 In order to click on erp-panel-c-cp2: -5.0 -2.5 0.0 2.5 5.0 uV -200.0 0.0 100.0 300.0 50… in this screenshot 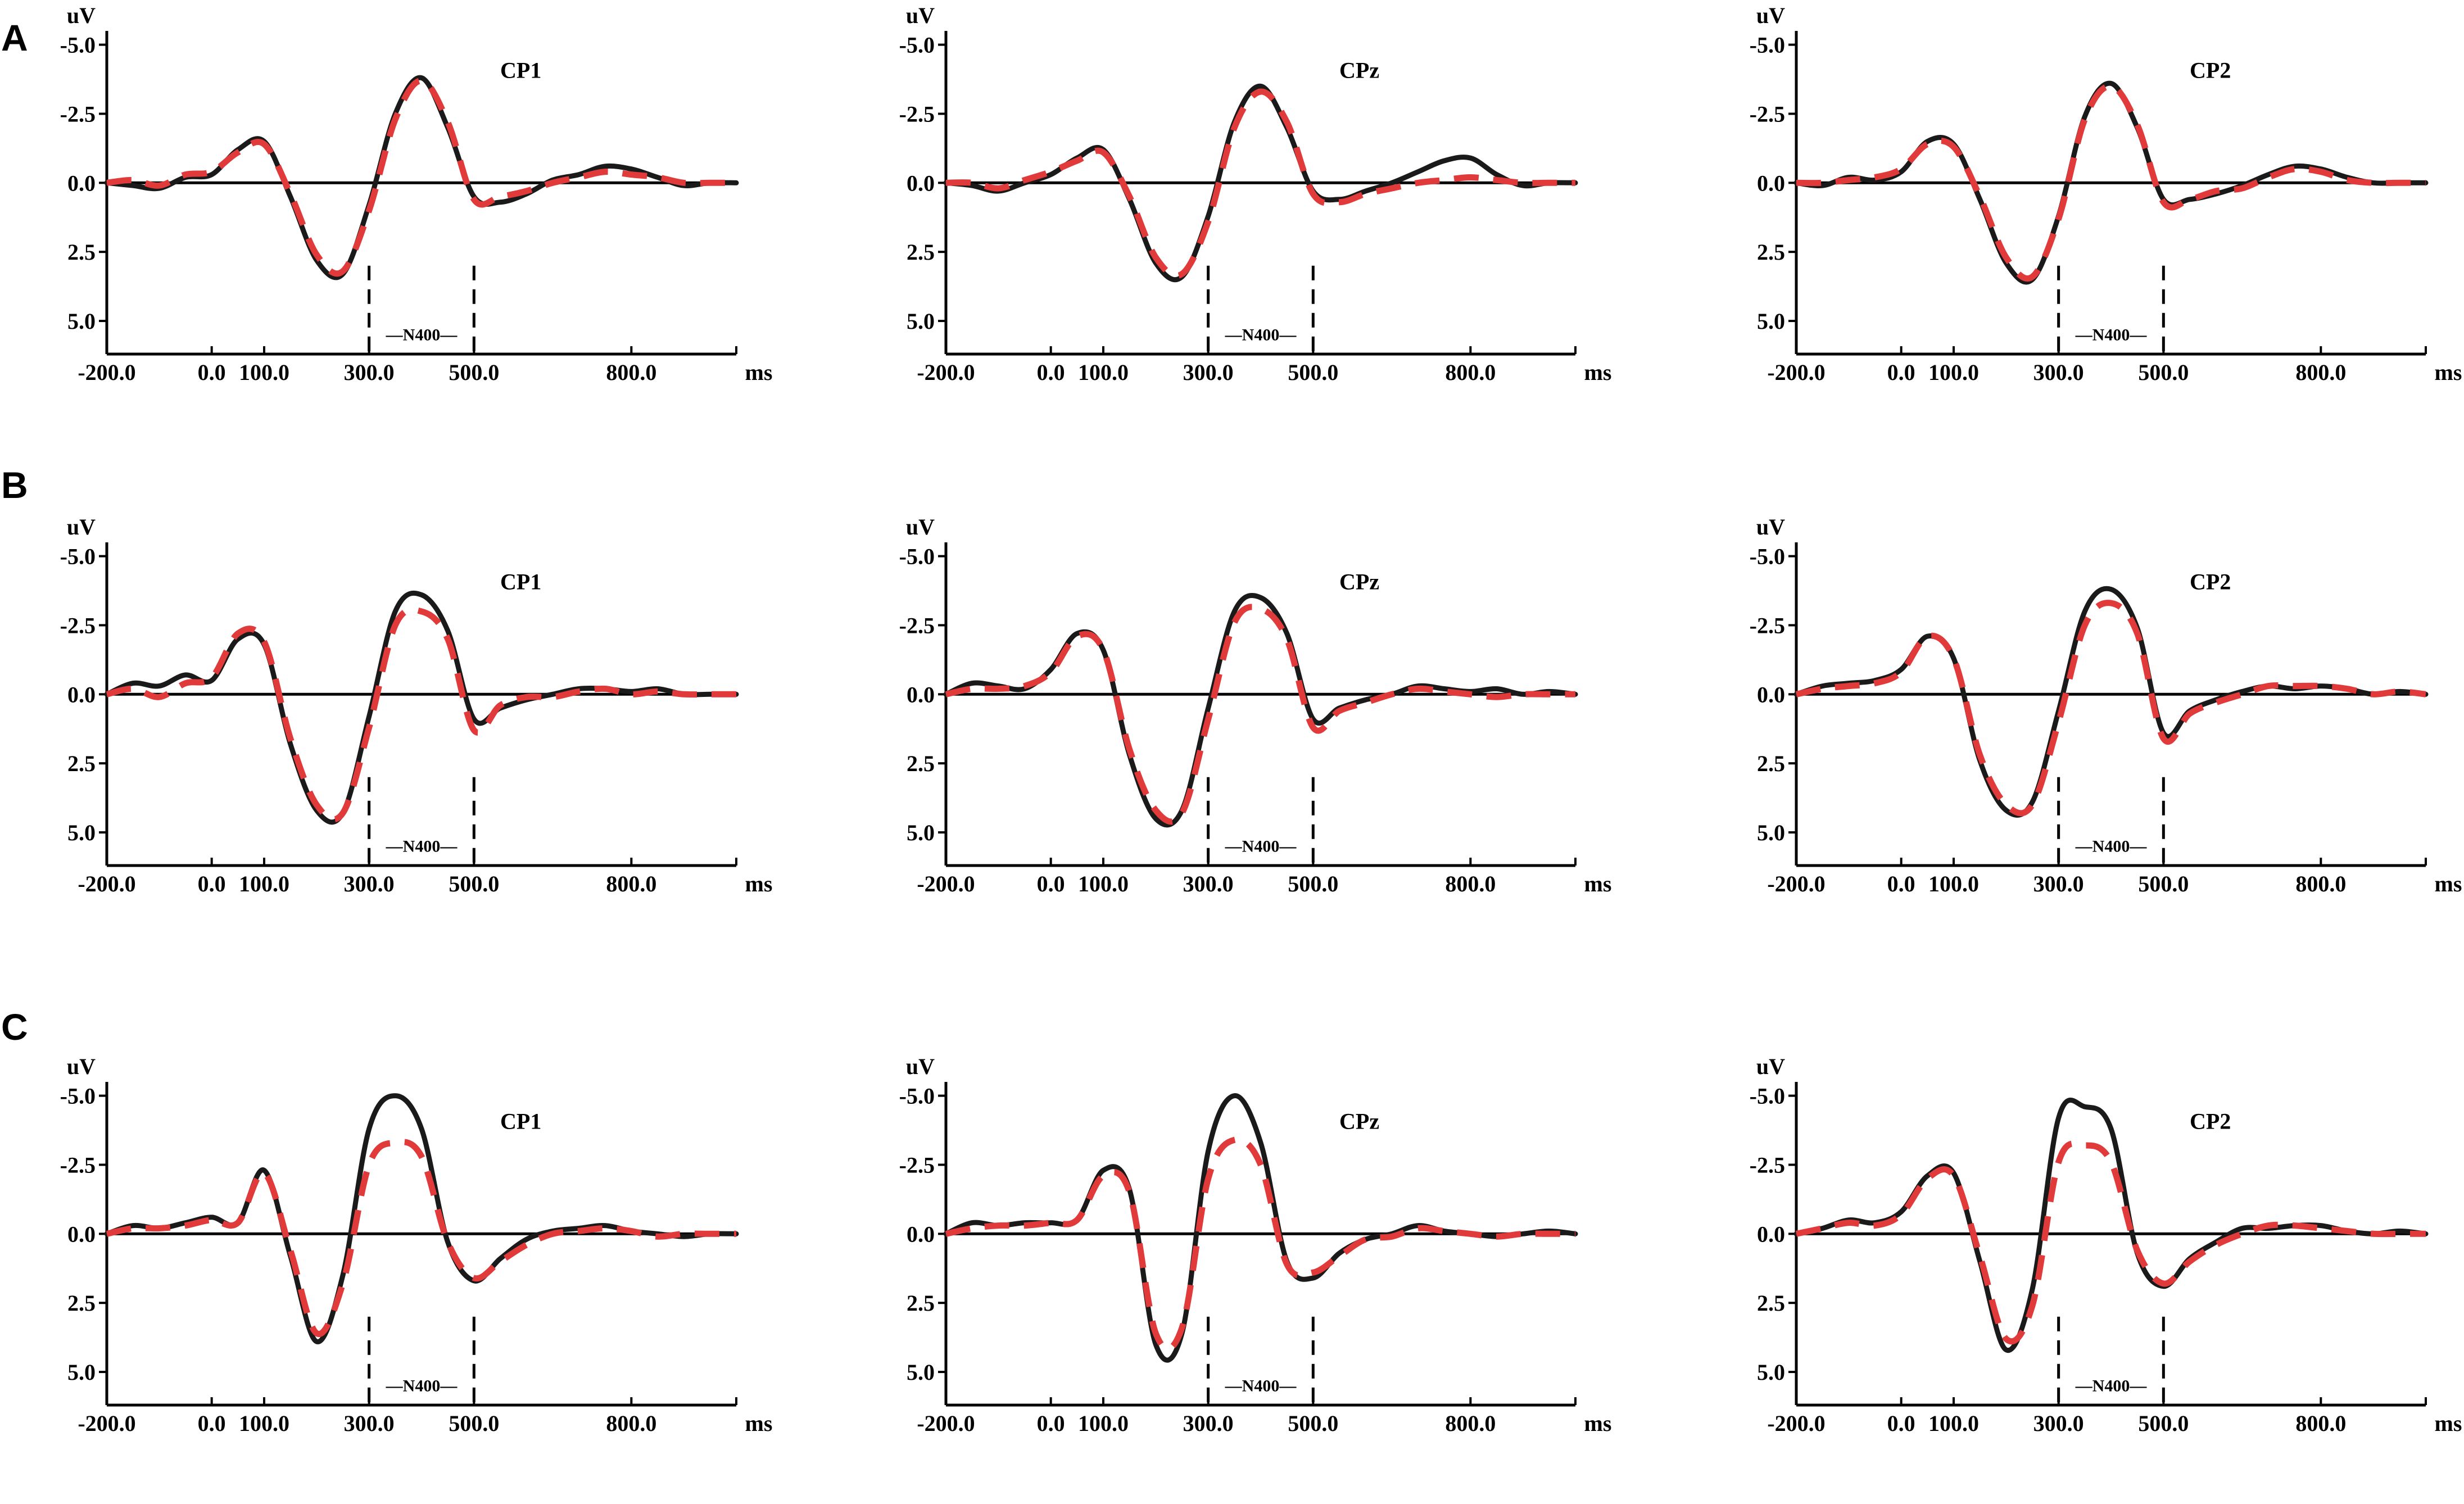, I will do `click(2106, 1245)`.